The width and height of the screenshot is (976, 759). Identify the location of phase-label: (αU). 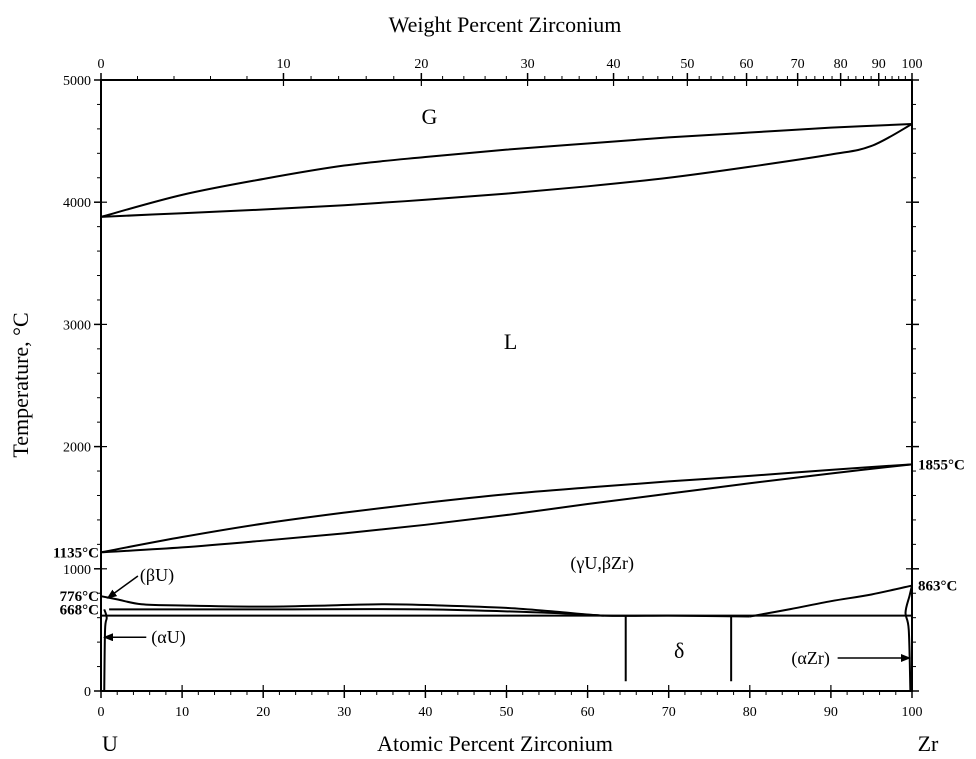
(168, 637).